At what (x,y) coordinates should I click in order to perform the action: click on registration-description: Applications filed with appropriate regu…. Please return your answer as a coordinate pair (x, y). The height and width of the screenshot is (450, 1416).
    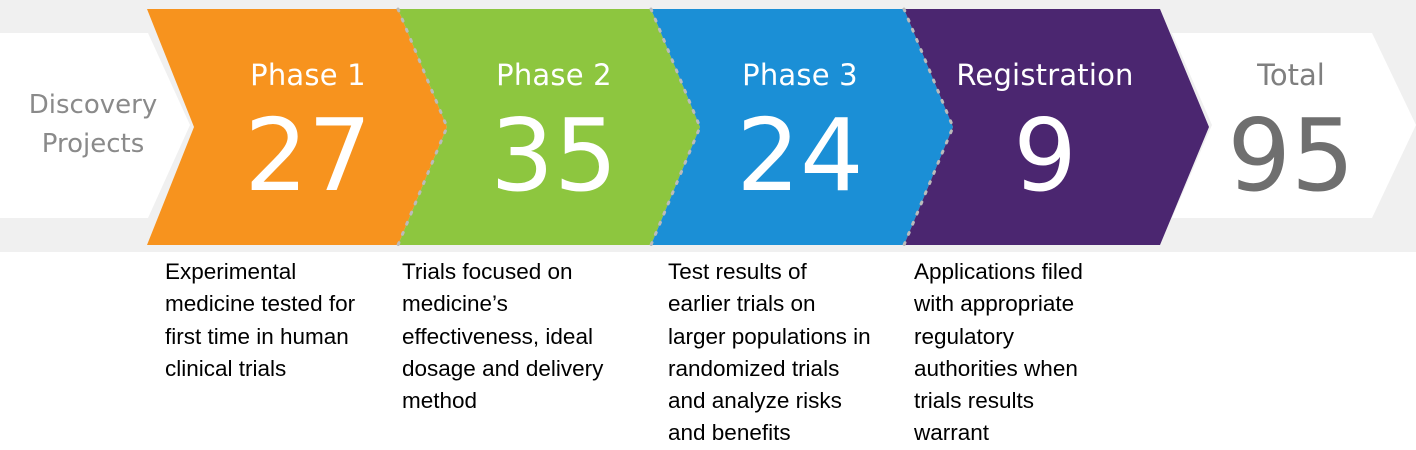
    Looking at the image, I should click on (998, 353).